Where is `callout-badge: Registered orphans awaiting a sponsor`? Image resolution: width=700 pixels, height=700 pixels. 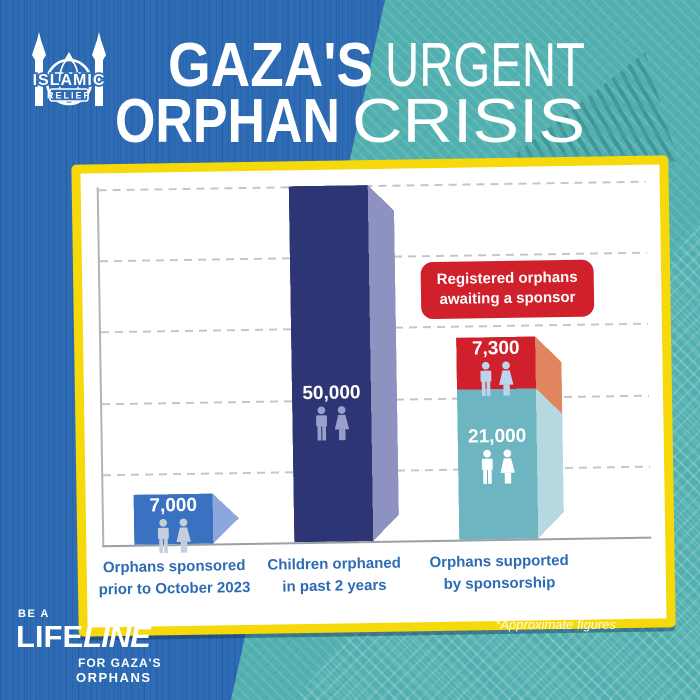
callout-badge: Registered orphans awaiting a sponsor is located at coordinates (507, 289).